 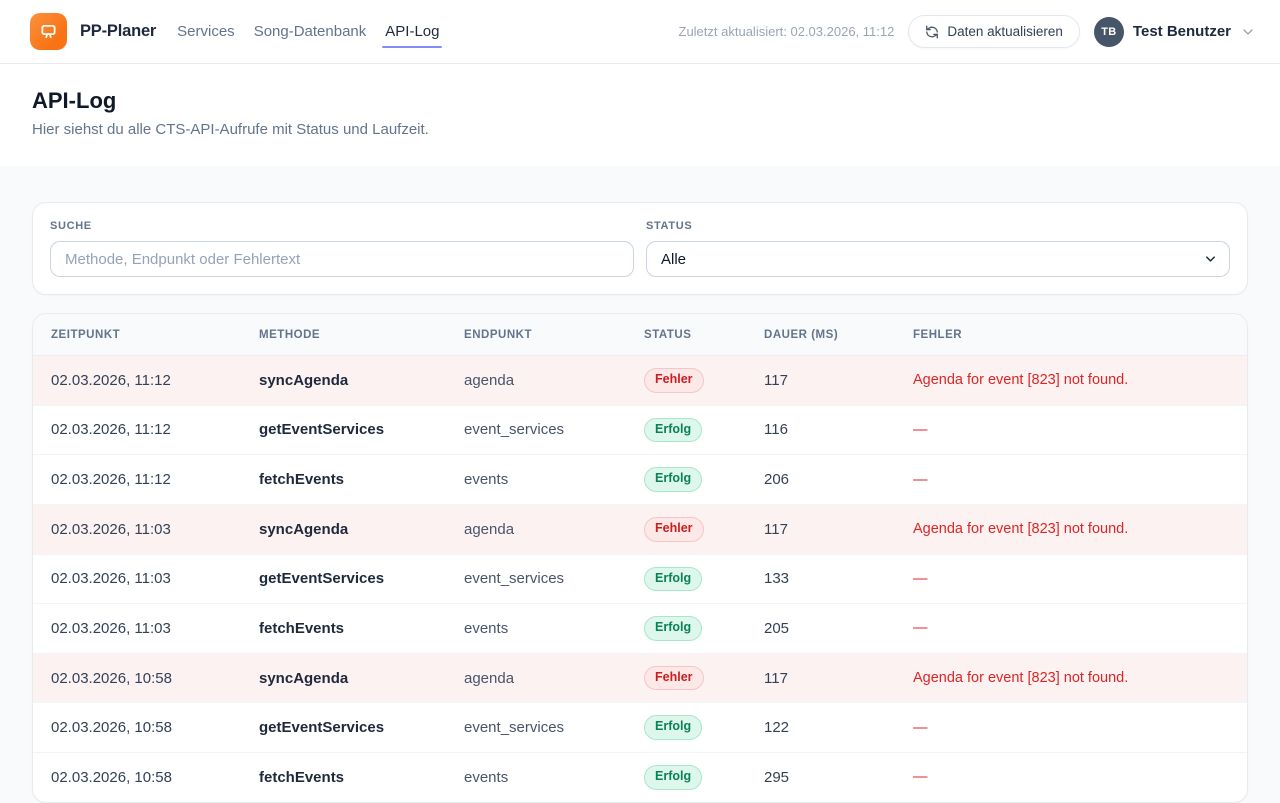 I want to click on last-updated-text: Zuletzt aktualisiert: 02.03.2026, 11:12, so click(x=786, y=31).